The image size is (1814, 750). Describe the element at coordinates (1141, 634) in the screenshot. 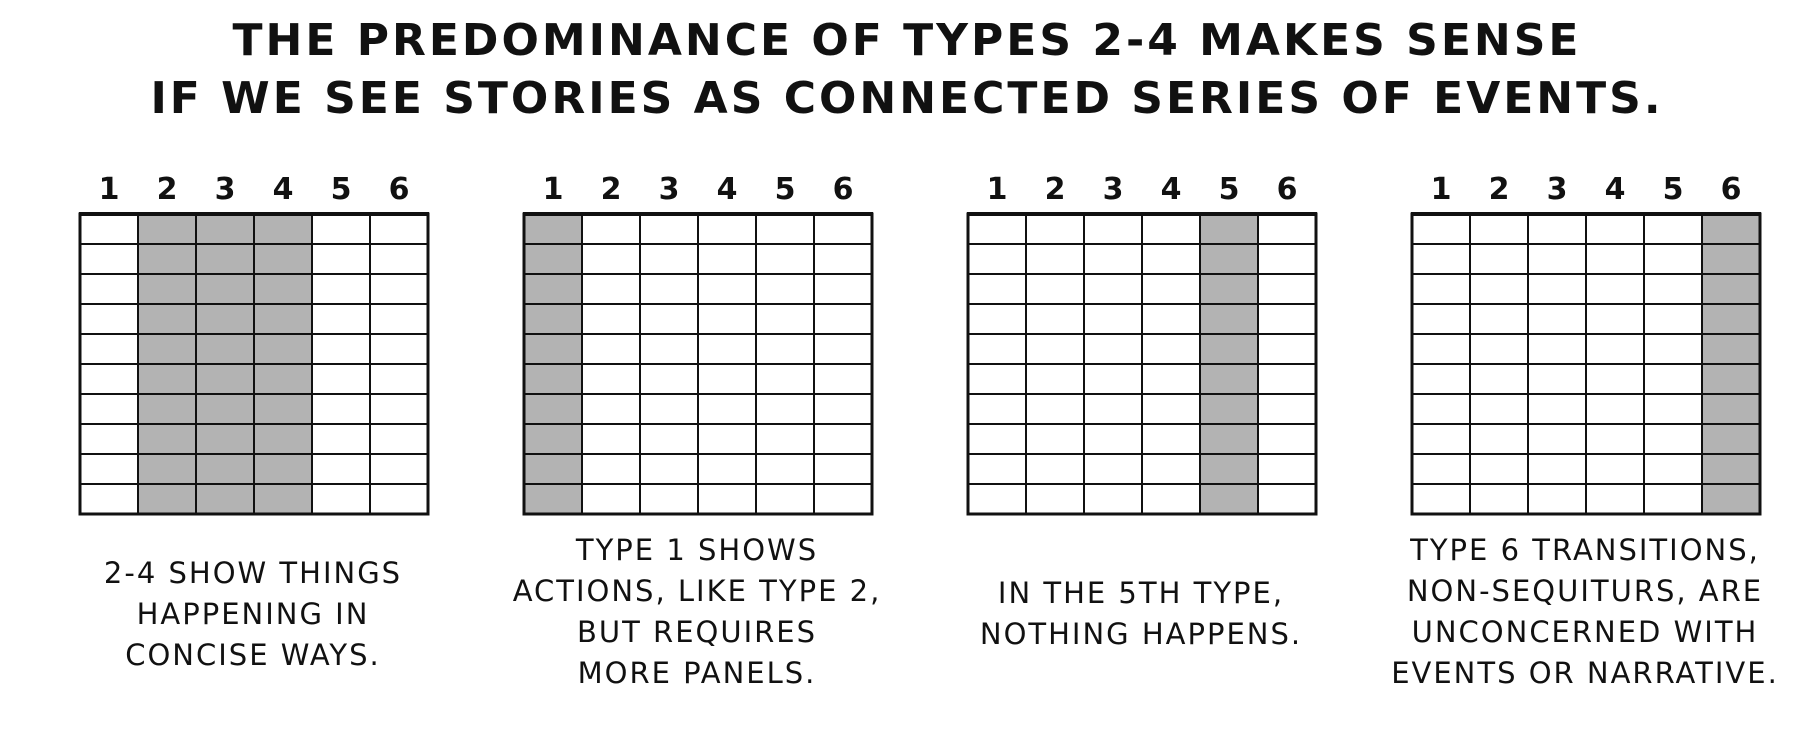

I see `caption-line: NOTHING HAPPENS.` at that location.